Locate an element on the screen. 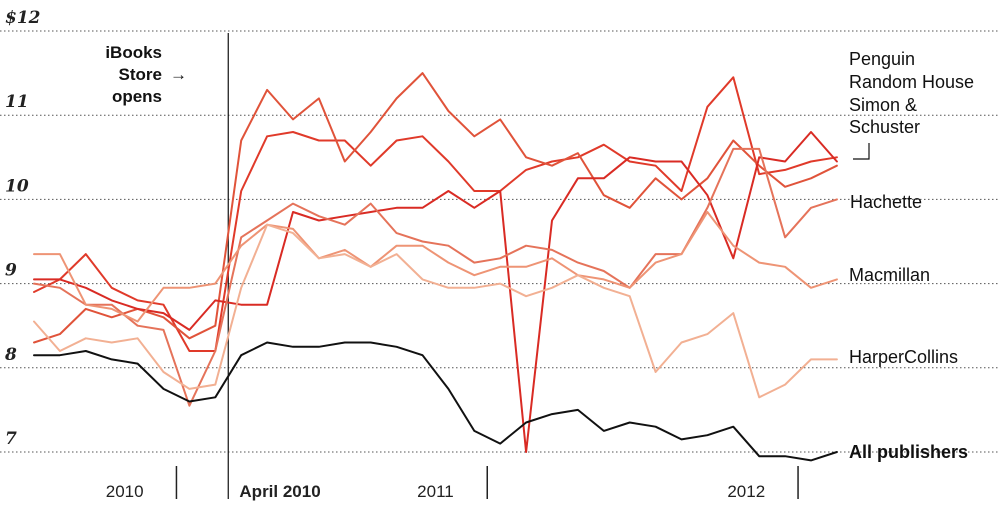 Image resolution: width=1000 pixels, height=511 pixels. y-tick-label-10: 10 is located at coordinates (17, 186).